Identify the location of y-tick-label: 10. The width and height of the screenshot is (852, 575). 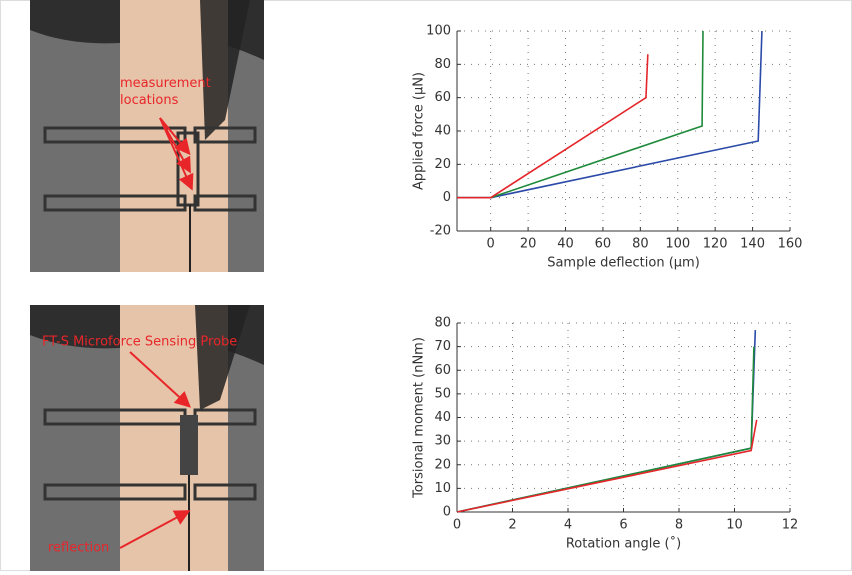
(442, 488).